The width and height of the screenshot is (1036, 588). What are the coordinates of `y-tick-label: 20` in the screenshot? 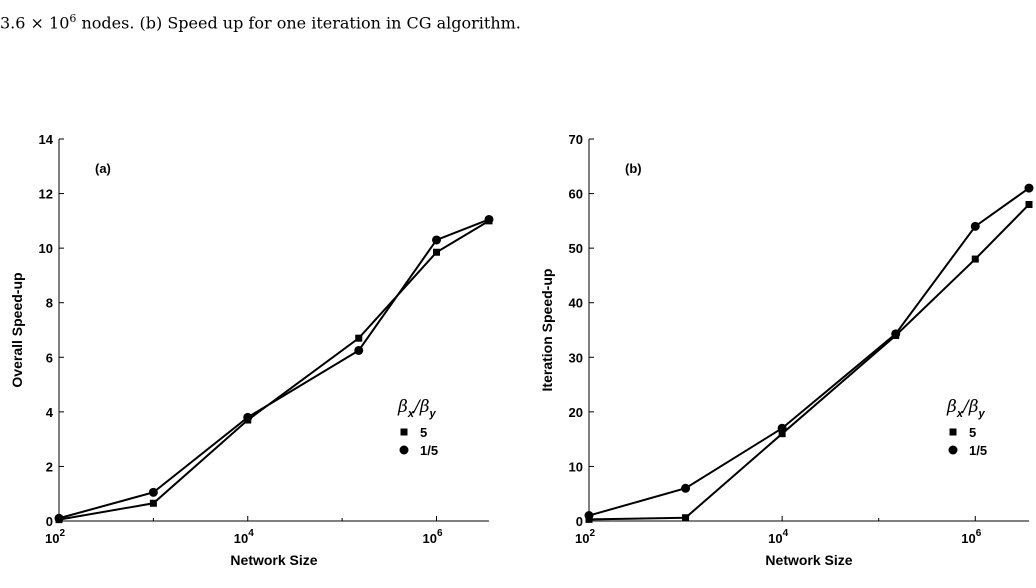 It's located at (576, 412).